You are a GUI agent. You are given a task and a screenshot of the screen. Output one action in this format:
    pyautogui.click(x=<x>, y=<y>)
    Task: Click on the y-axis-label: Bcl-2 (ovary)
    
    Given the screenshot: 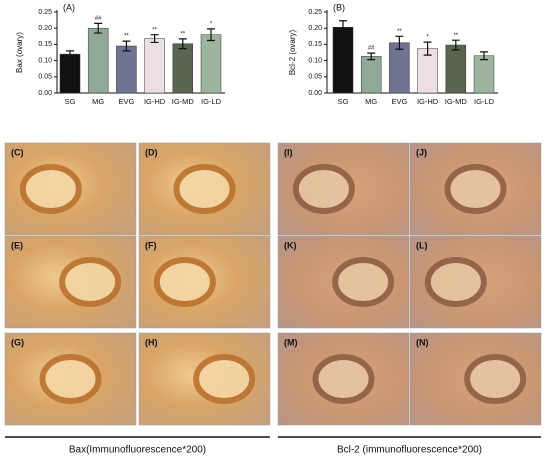 What is the action you would take?
    pyautogui.click(x=292, y=52)
    